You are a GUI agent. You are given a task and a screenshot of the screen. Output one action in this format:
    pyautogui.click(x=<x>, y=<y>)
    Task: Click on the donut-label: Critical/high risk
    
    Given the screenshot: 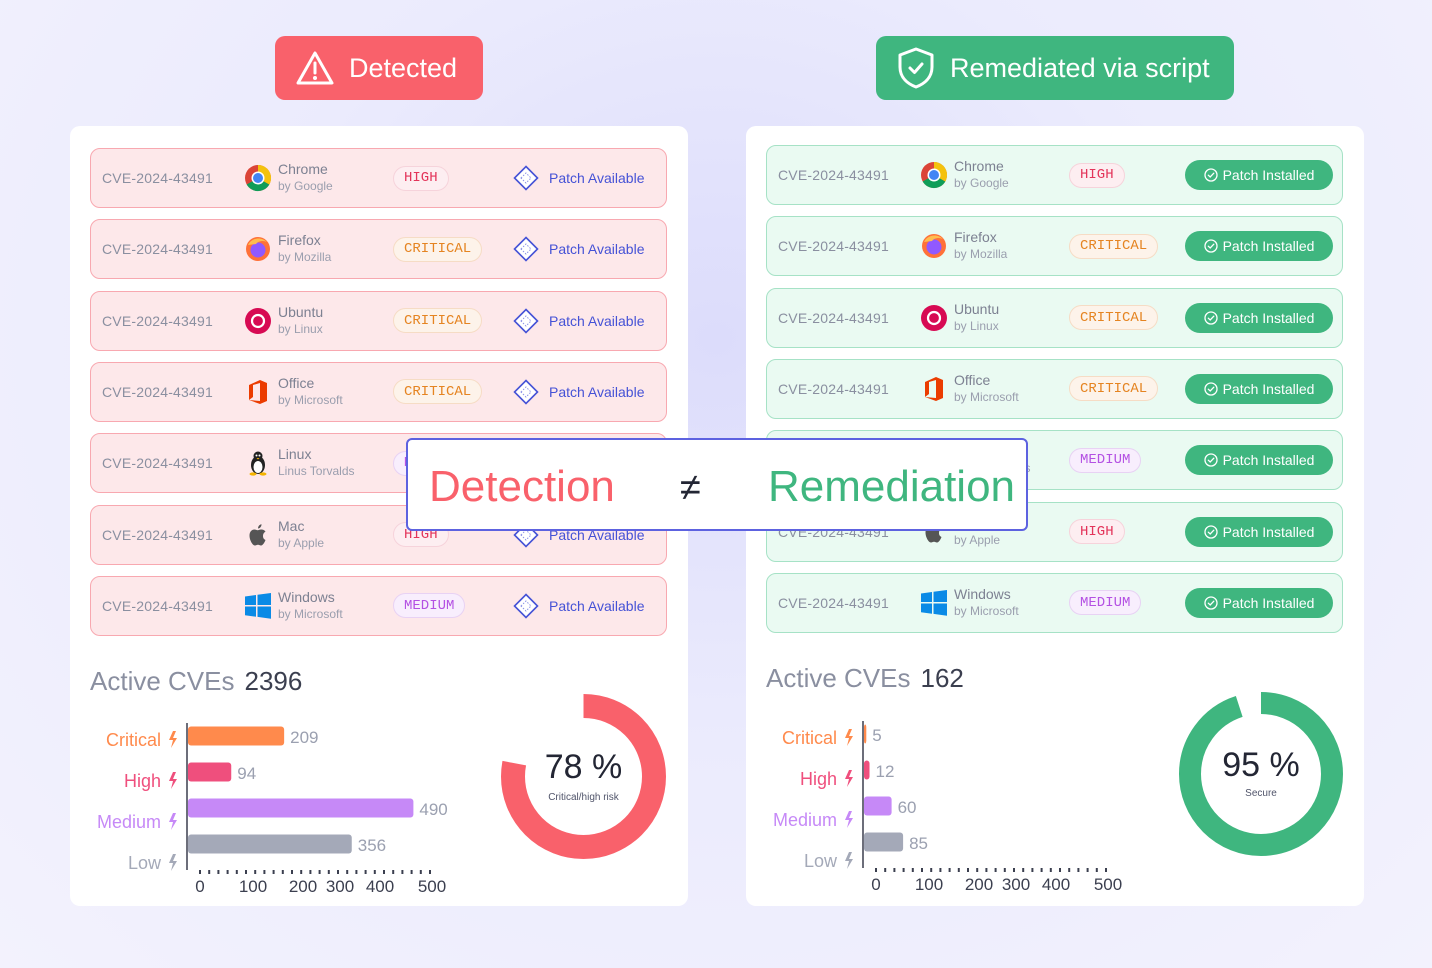 What is the action you would take?
    pyautogui.click(x=583, y=797)
    